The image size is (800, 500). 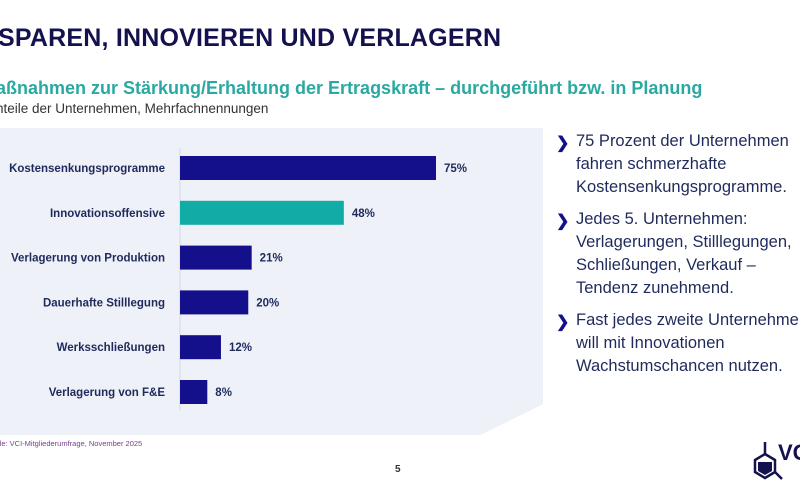 What do you see at coordinates (650, 343) in the screenshot?
I see `bullet-text-line: will mit Innovationen` at bounding box center [650, 343].